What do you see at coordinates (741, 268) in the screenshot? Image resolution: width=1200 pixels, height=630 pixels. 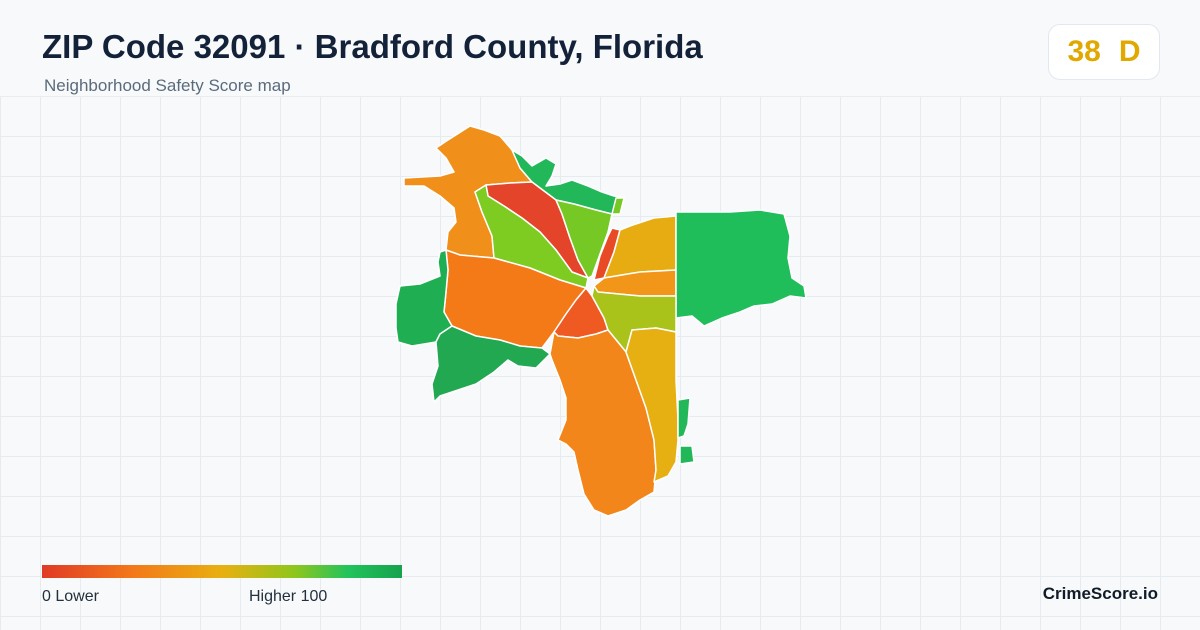 I see `neighborhood-east-green-large` at bounding box center [741, 268].